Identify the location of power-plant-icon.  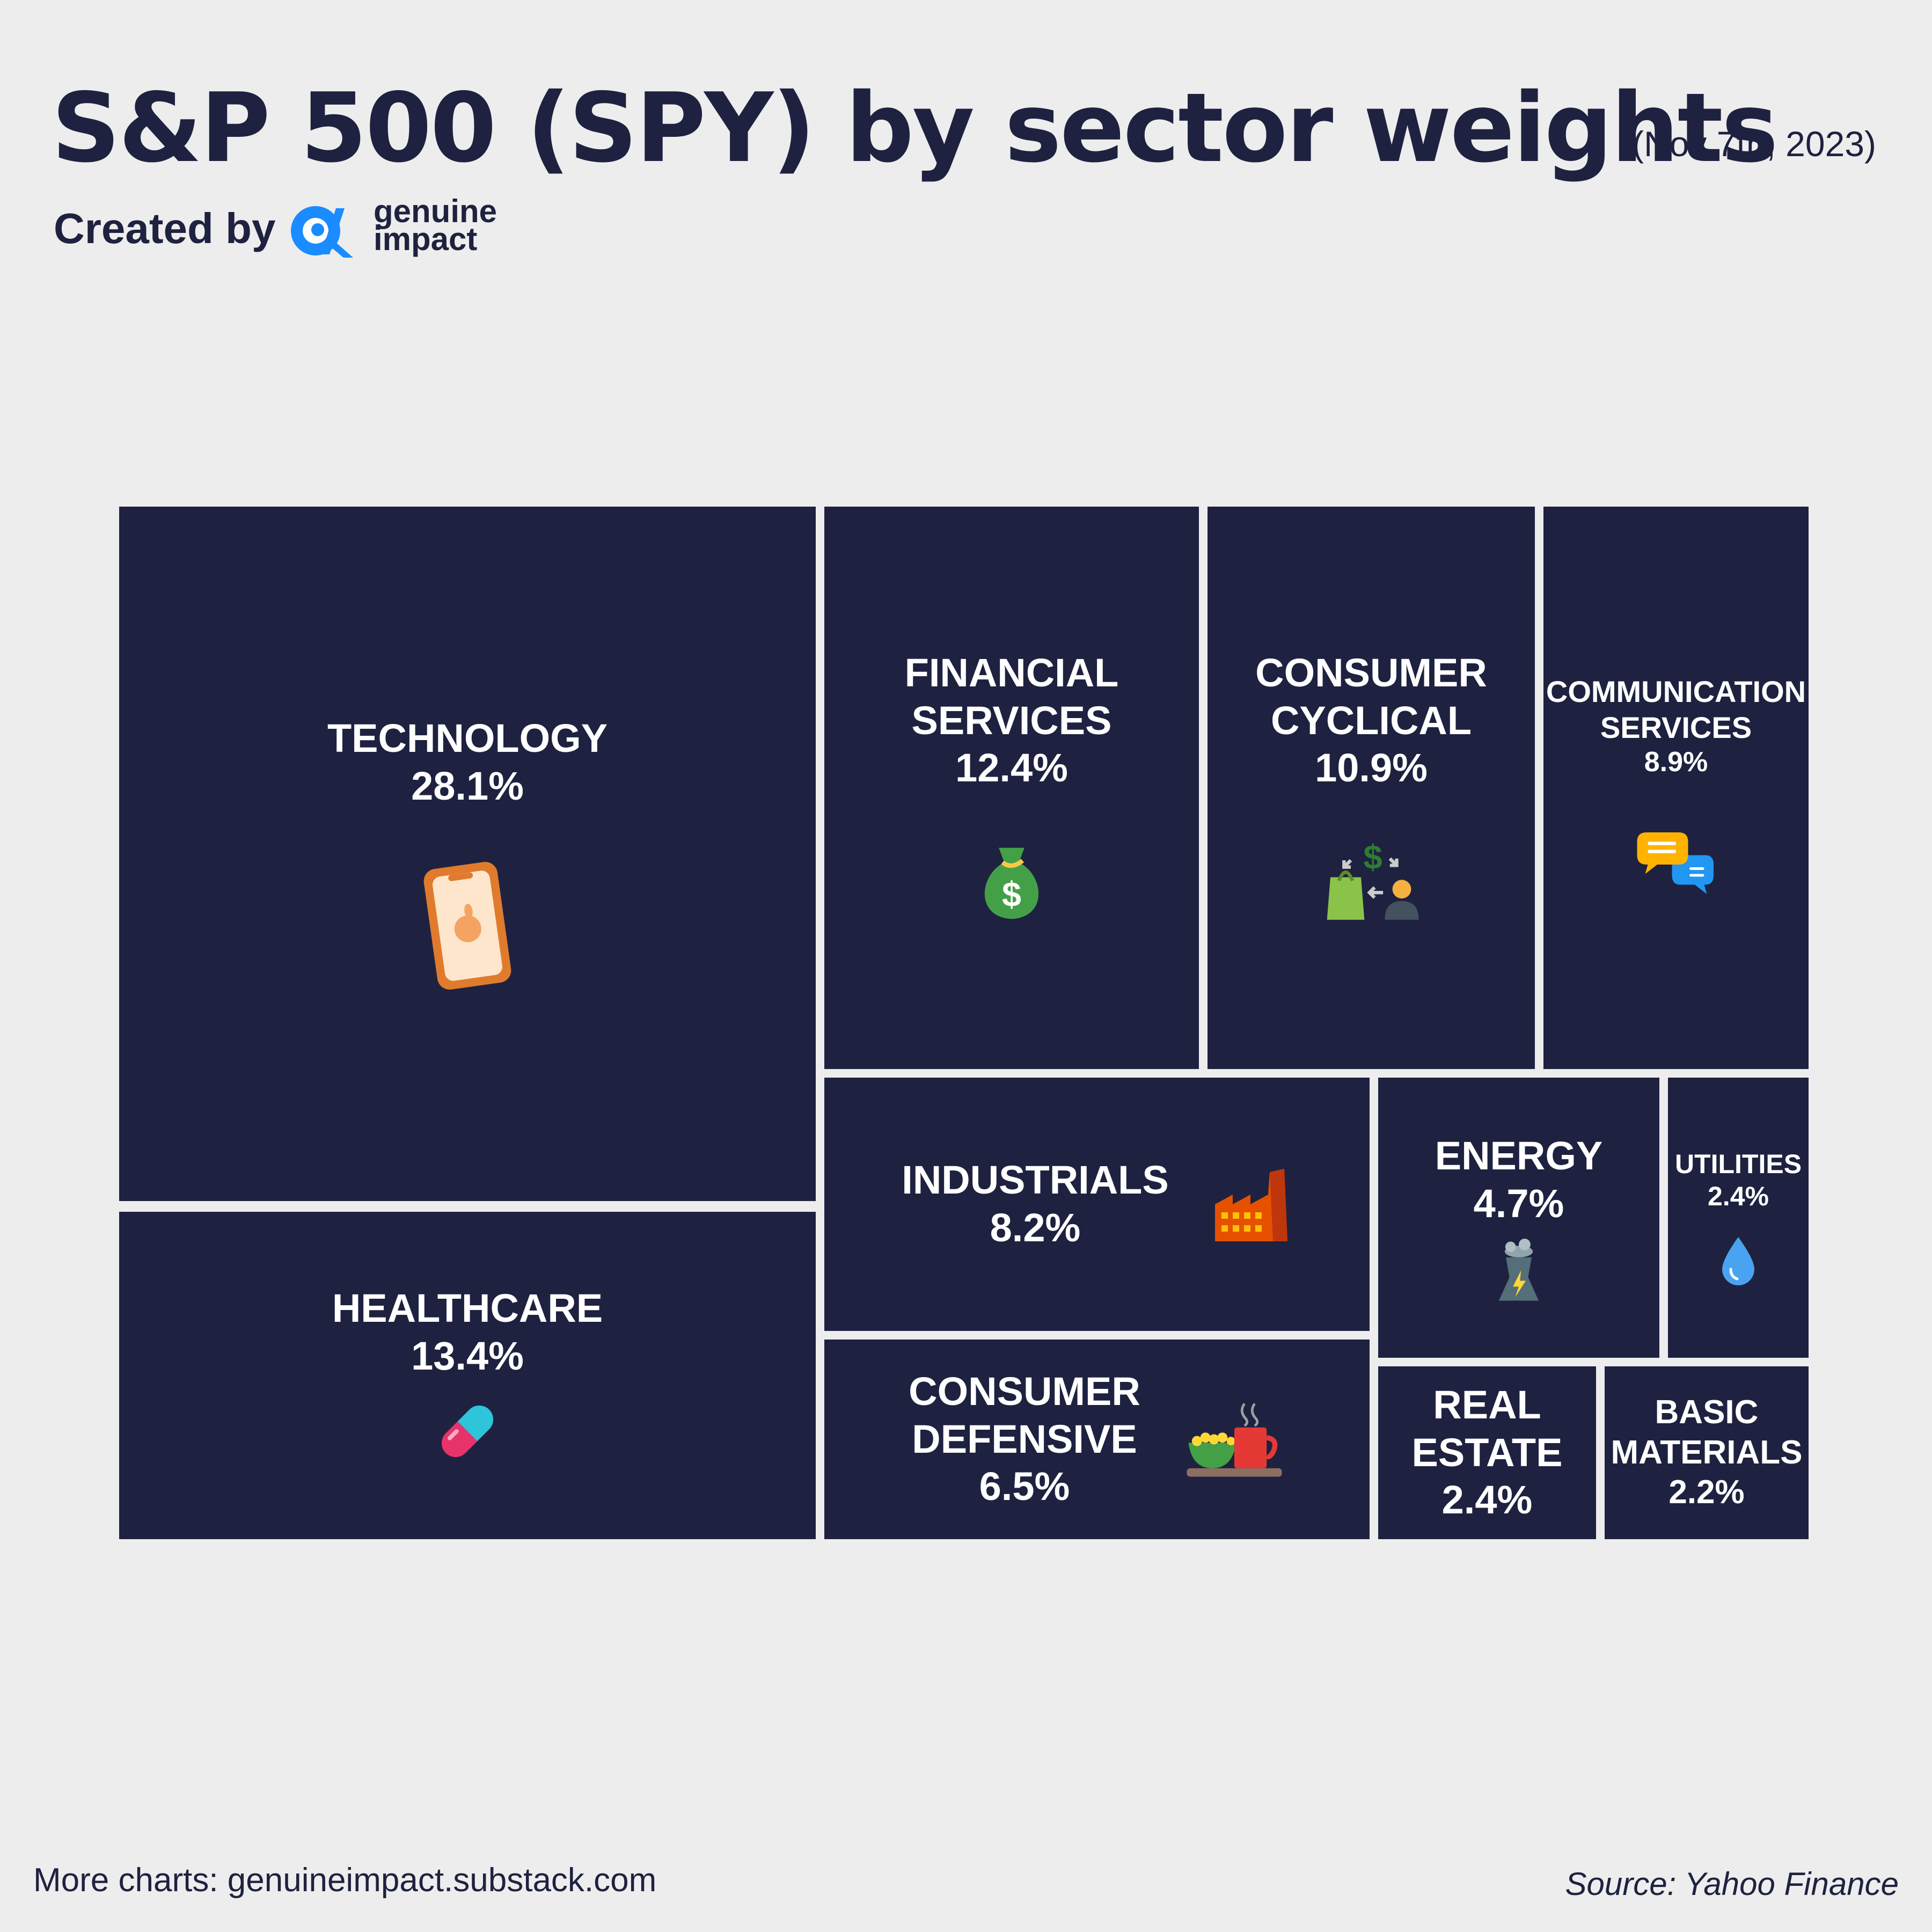
(1518, 1270).